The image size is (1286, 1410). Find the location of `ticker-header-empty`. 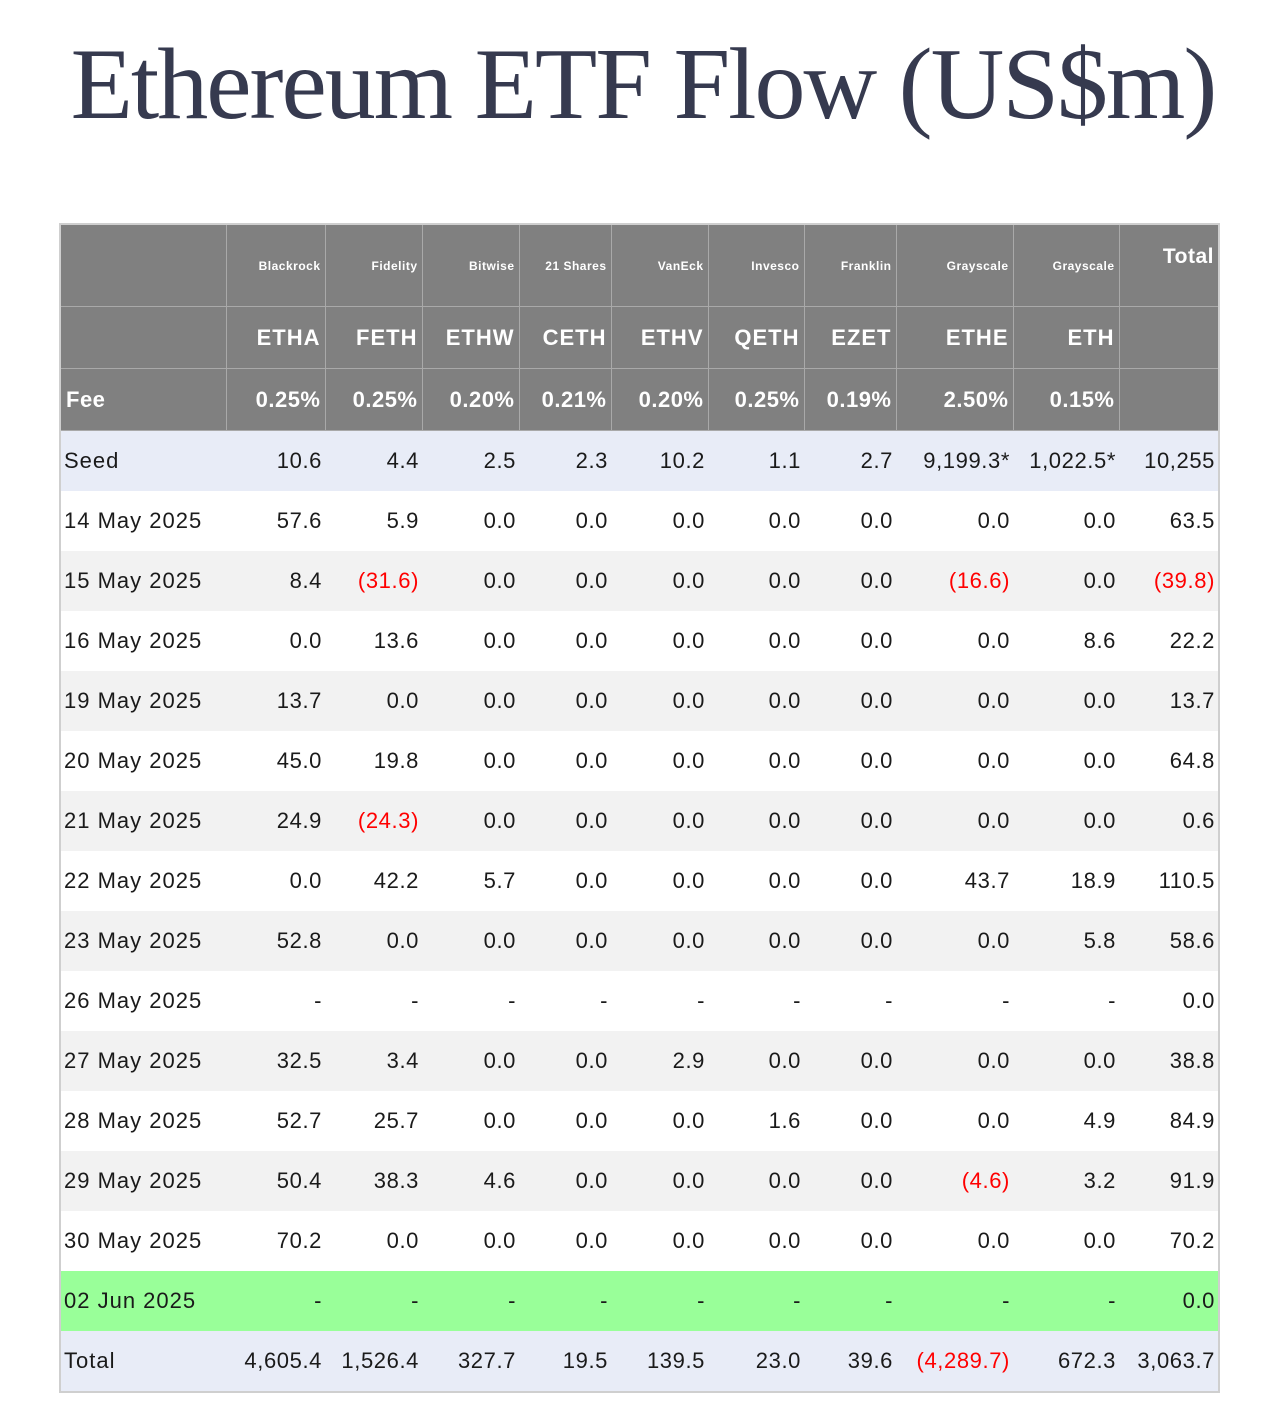

ticker-header-empty is located at coordinates (143, 337).